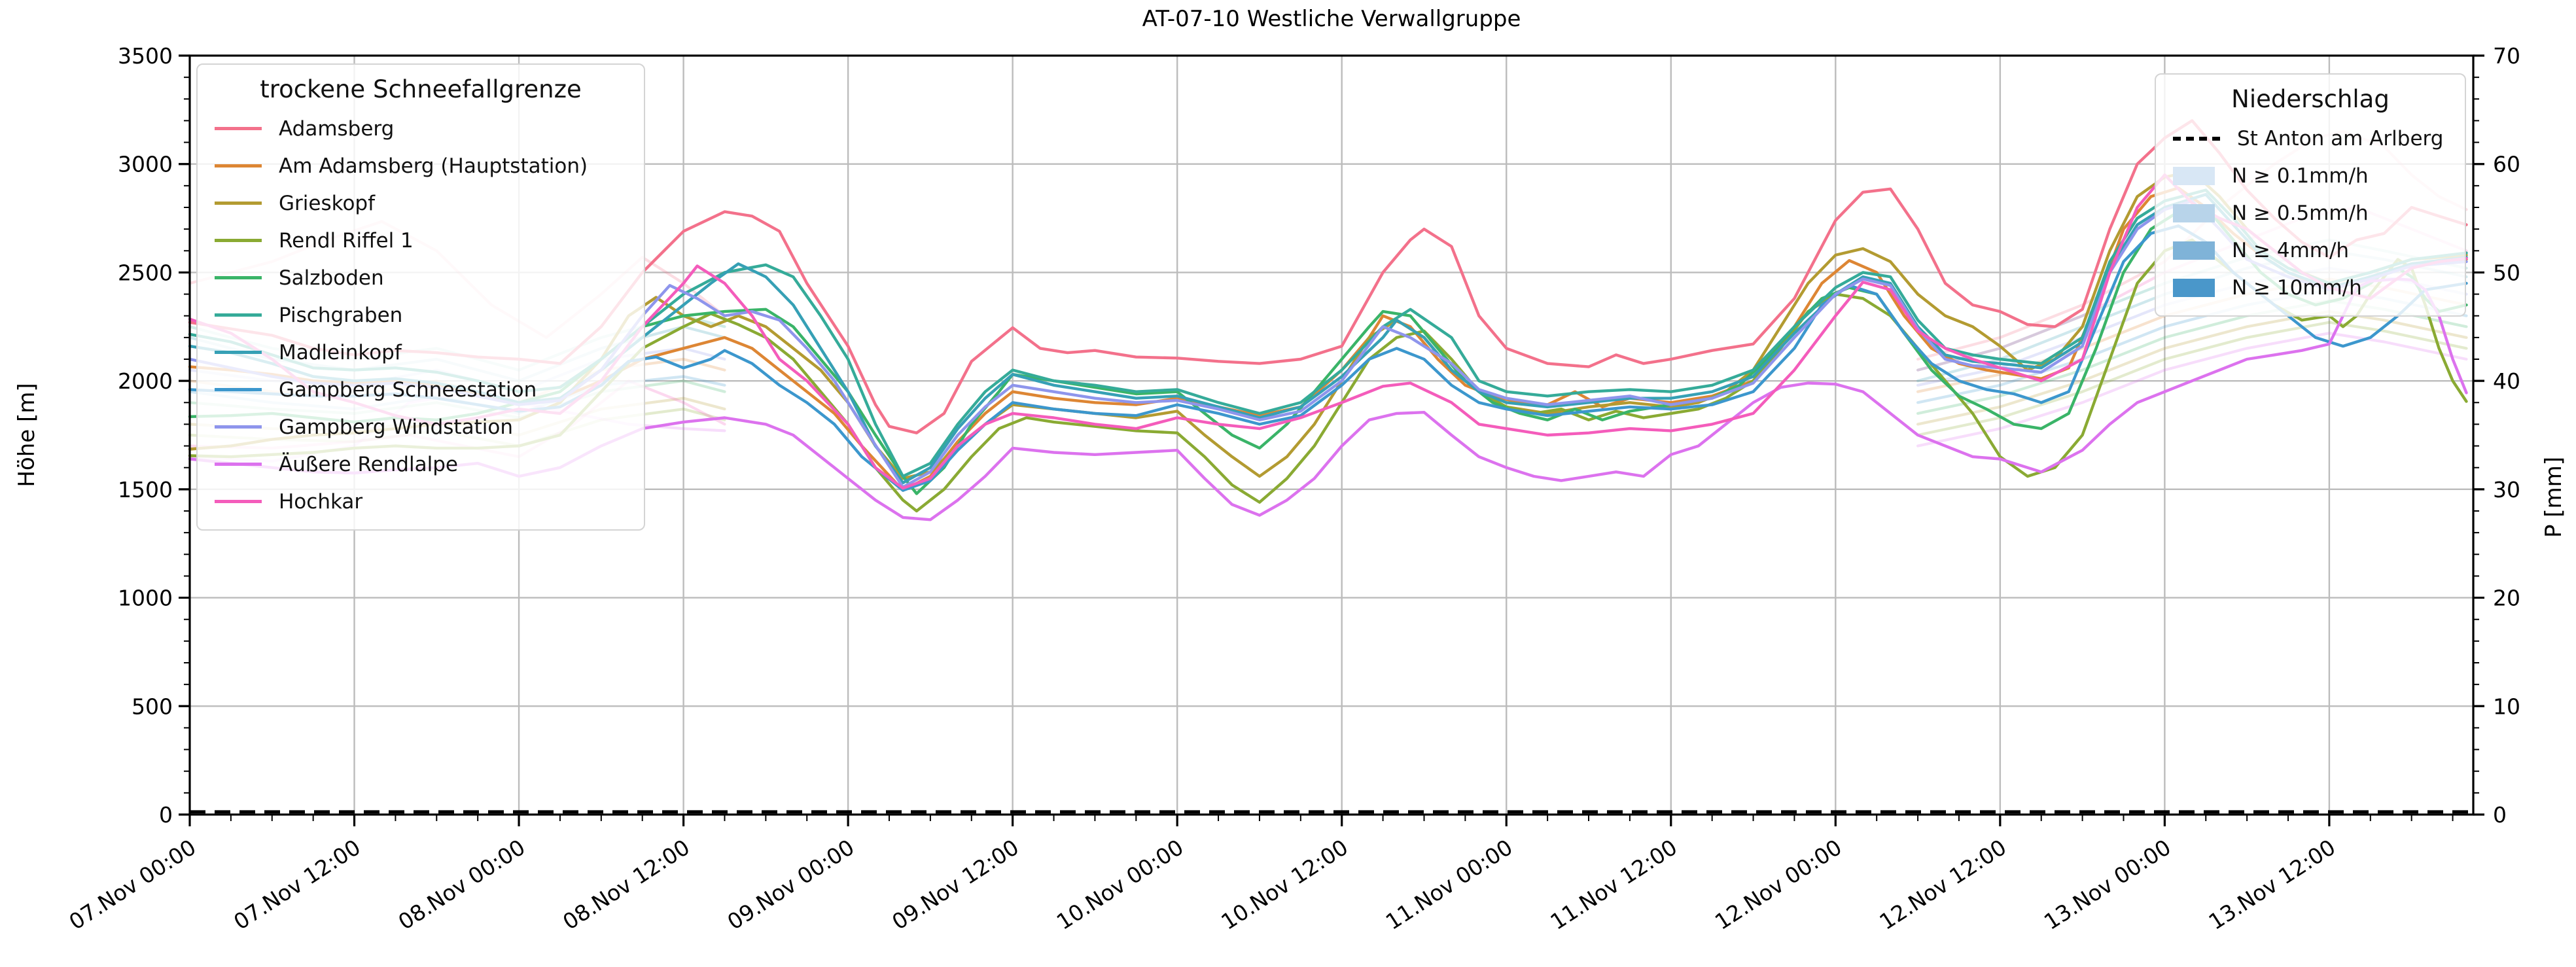  What do you see at coordinates (2310, 99) in the screenshot?
I see `legend-precipitation-title: Niederschlag` at bounding box center [2310, 99].